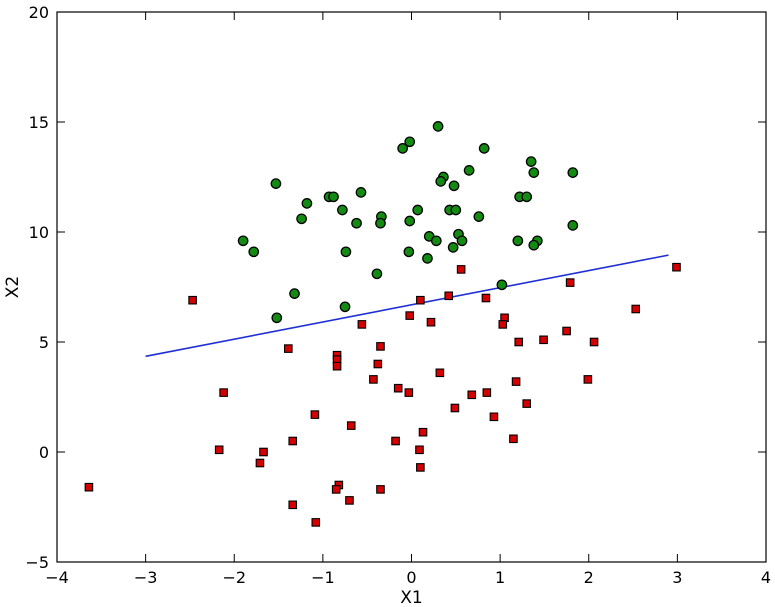 The height and width of the screenshot is (607, 775). I want to click on x-tick-label: −4, so click(57, 577).